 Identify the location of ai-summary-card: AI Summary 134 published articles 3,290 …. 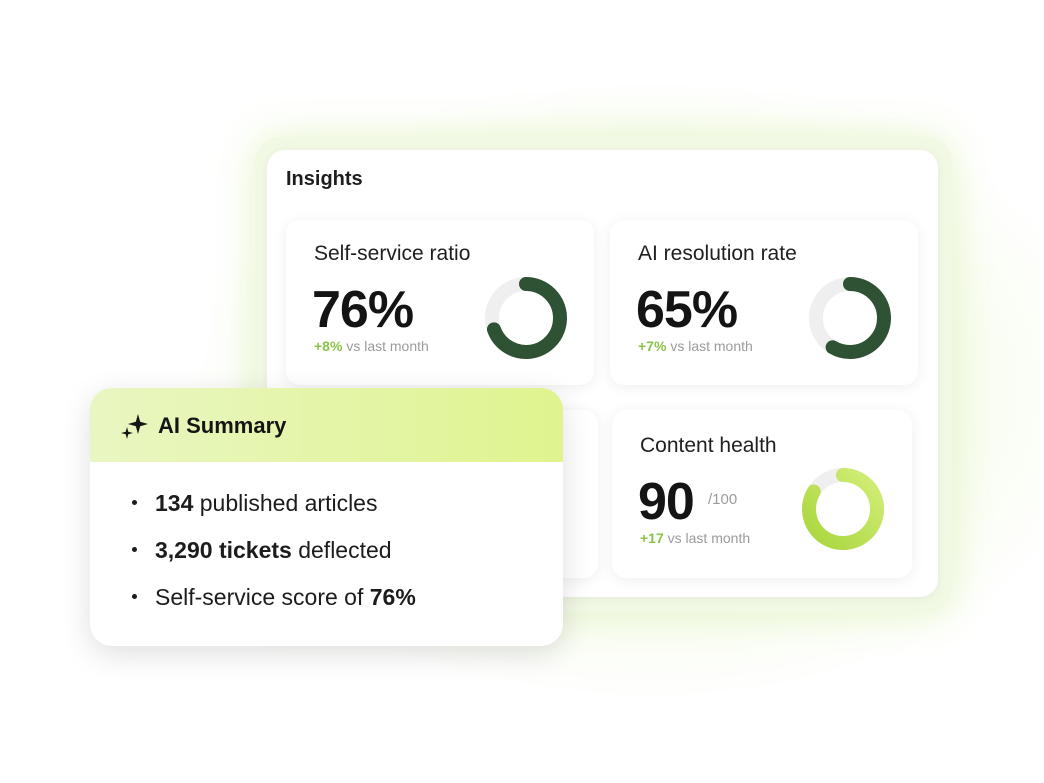
(326, 517).